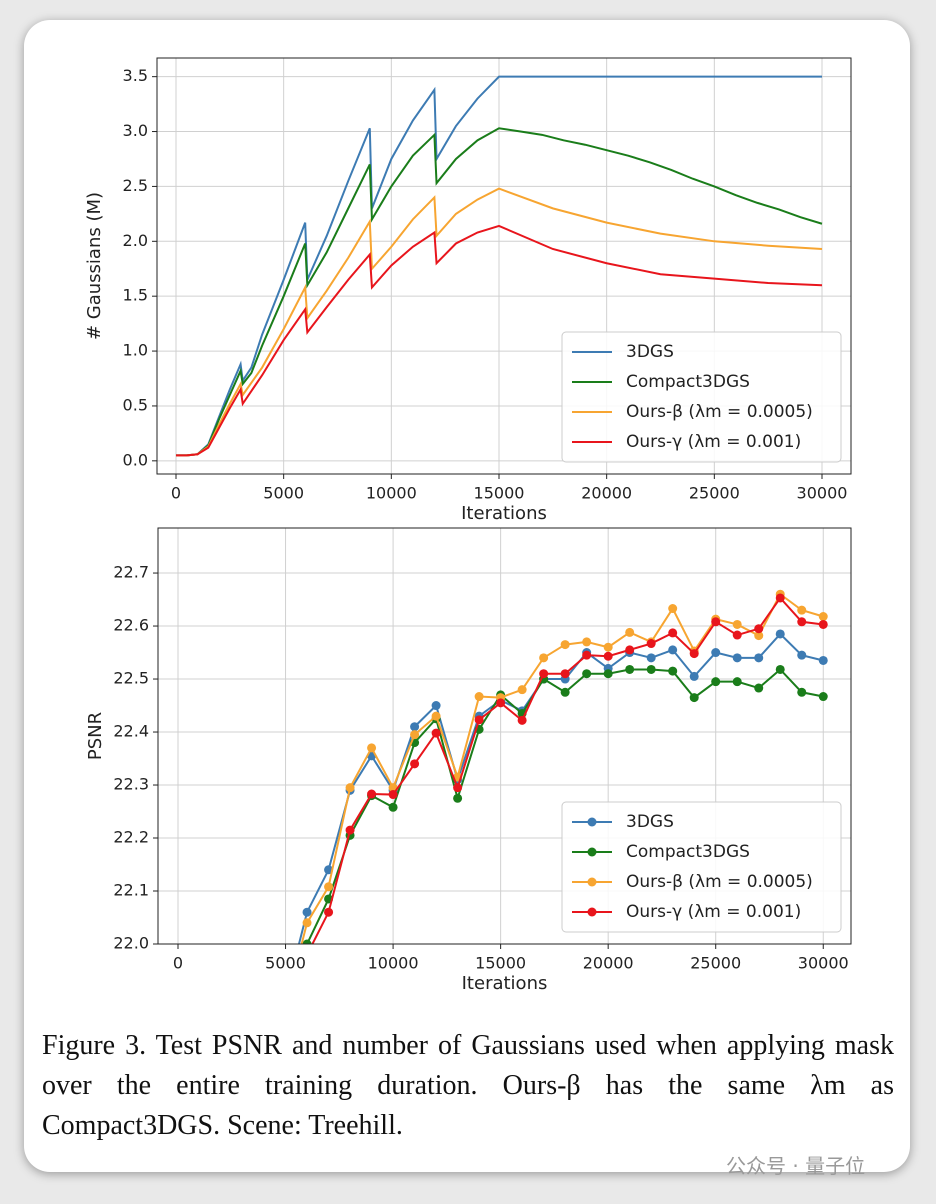 Image resolution: width=936 pixels, height=1204 pixels. What do you see at coordinates (131, 625) in the screenshot?
I see `y-tick-label: 22.6` at bounding box center [131, 625].